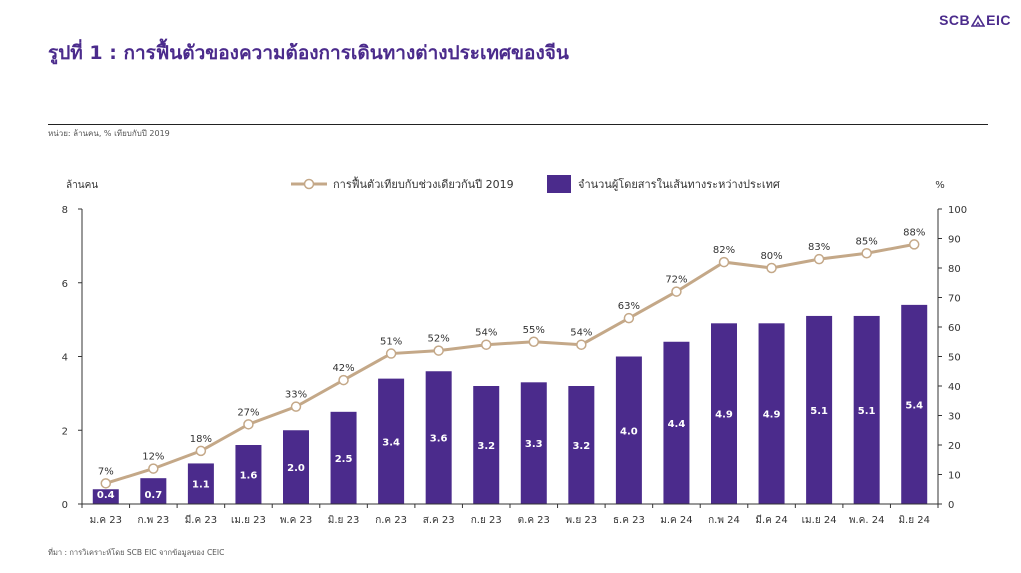 The image size is (1021, 573). I want to click on x-tick-label: มิ.ย 23, so click(344, 520).